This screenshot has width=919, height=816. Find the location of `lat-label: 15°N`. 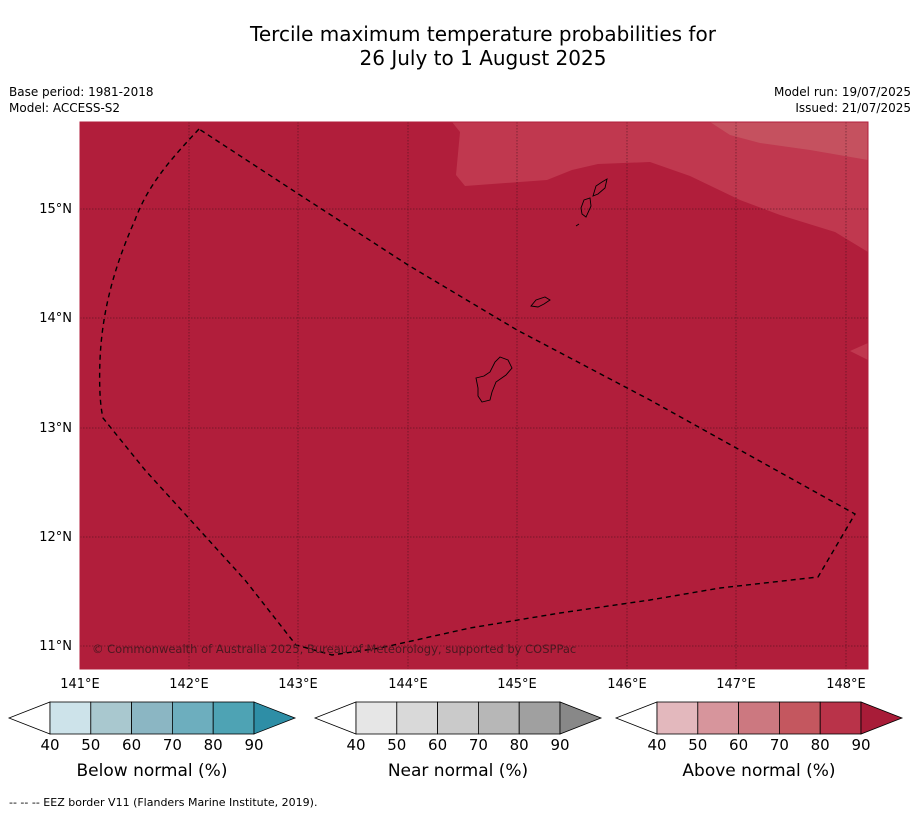

lat-label: 15°N is located at coordinates (55, 209).